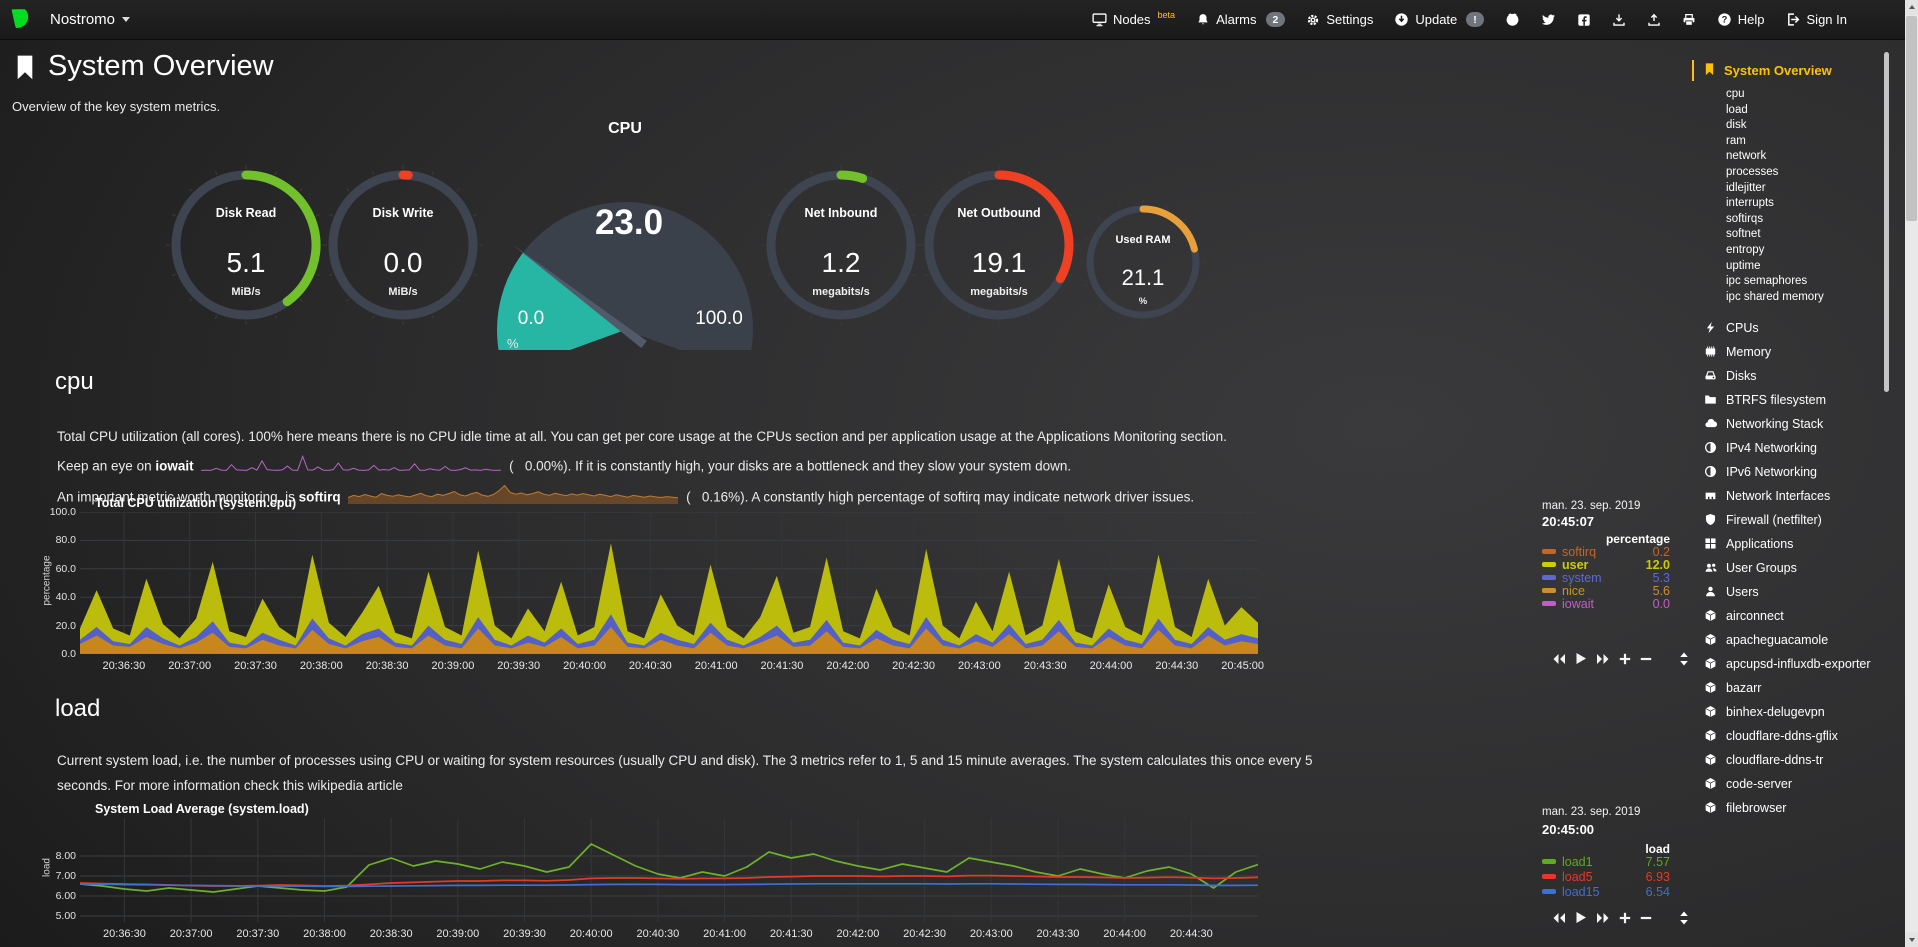 Image resolution: width=1918 pixels, height=947 pixels. Describe the element at coordinates (1143, 264) in the screenshot. I see `gauge-used-ram: Used RAM 21.1%` at that location.